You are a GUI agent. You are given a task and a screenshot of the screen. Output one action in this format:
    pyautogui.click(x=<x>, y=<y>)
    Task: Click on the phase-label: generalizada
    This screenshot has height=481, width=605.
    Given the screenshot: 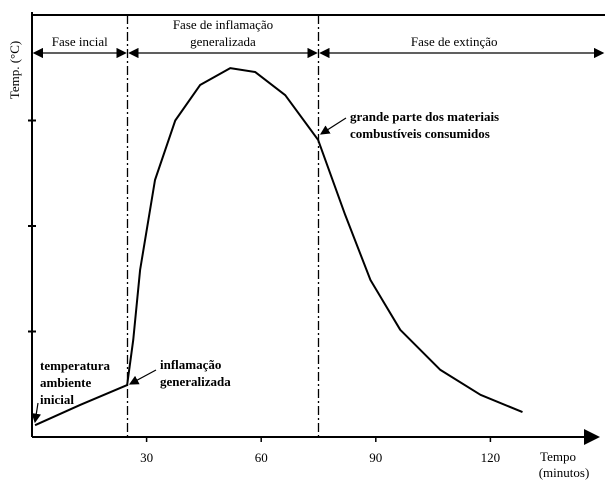 What is the action you would take?
    pyautogui.click(x=223, y=41)
    